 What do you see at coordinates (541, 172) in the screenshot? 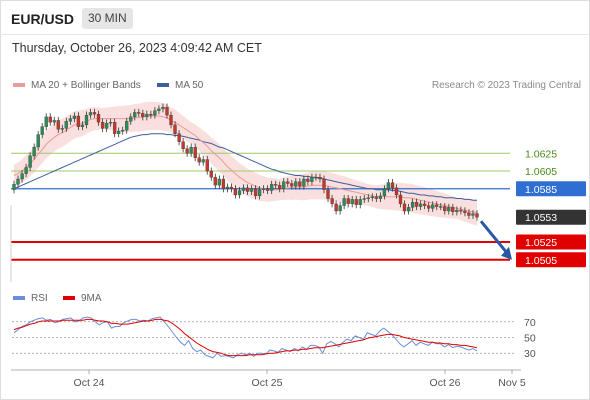
I see `level-label-1.0605: 1.0605` at bounding box center [541, 172].